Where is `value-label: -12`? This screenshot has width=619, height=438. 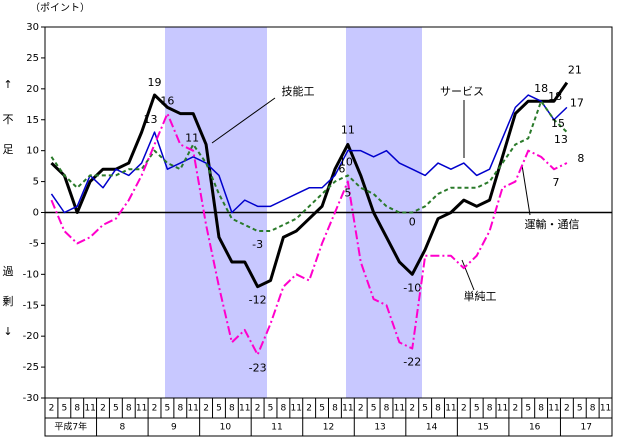 value-label: -12 is located at coordinates (258, 300).